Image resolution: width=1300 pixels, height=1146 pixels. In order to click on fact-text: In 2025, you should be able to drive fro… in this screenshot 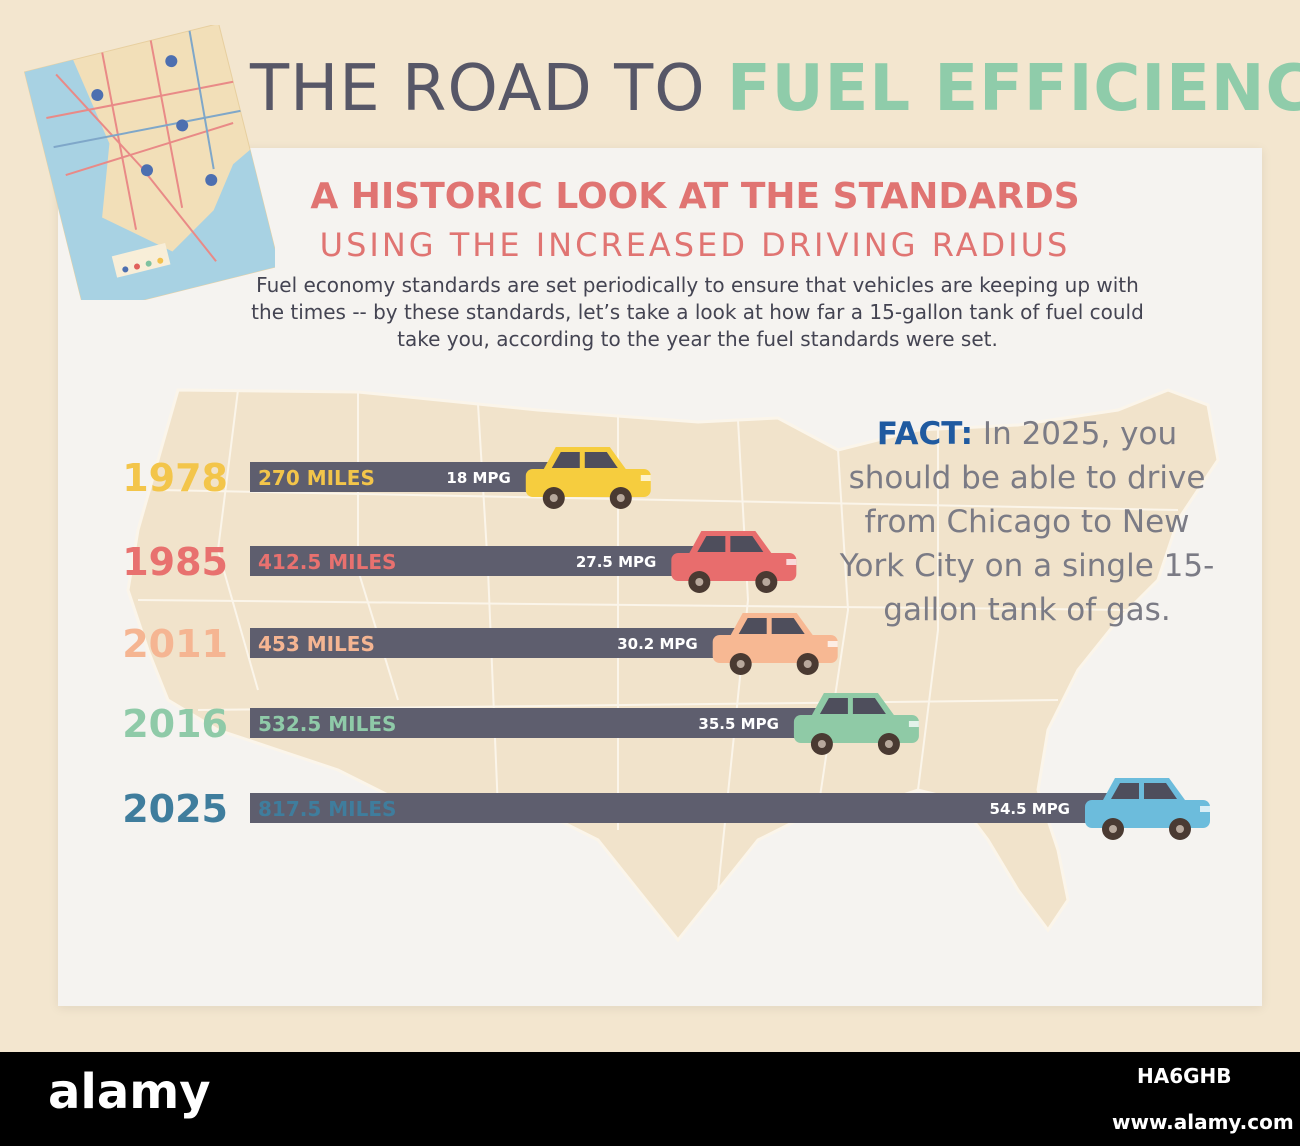, I will do `click(1027, 522)`.